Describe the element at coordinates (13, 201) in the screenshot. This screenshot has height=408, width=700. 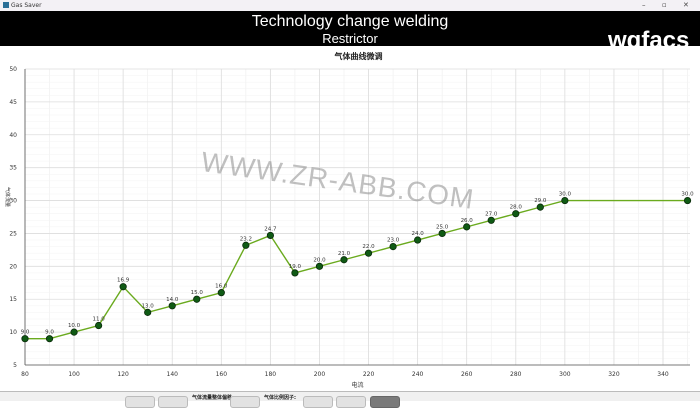
I see `y-tick-label: 30` at that location.